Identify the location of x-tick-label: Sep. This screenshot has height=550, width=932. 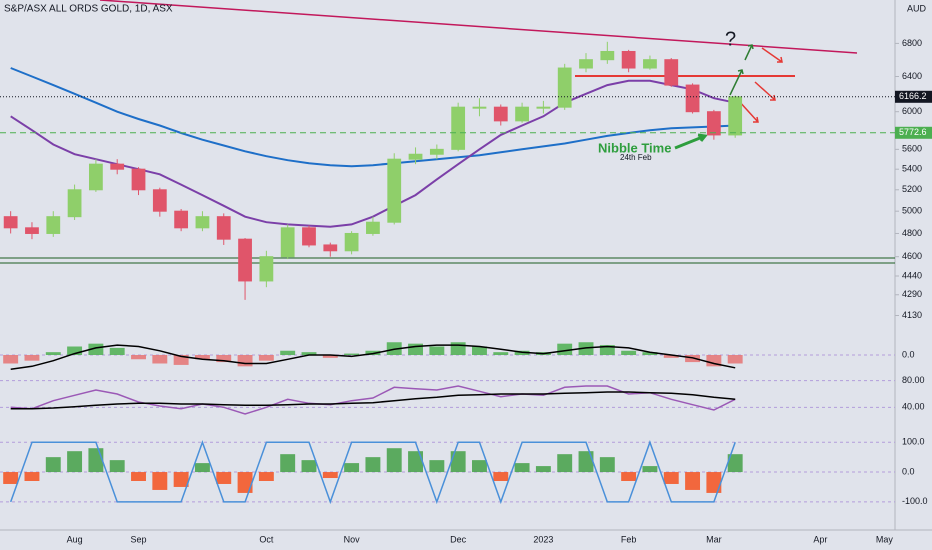
(139, 539).